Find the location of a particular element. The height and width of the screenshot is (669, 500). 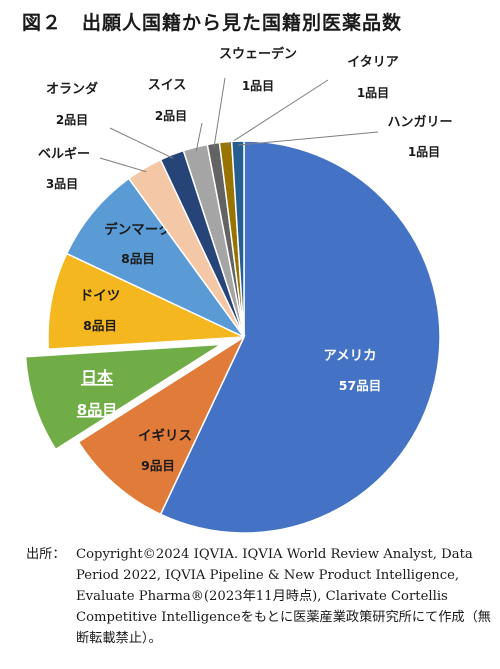

slice-value-7: 2品目 is located at coordinates (171, 116).